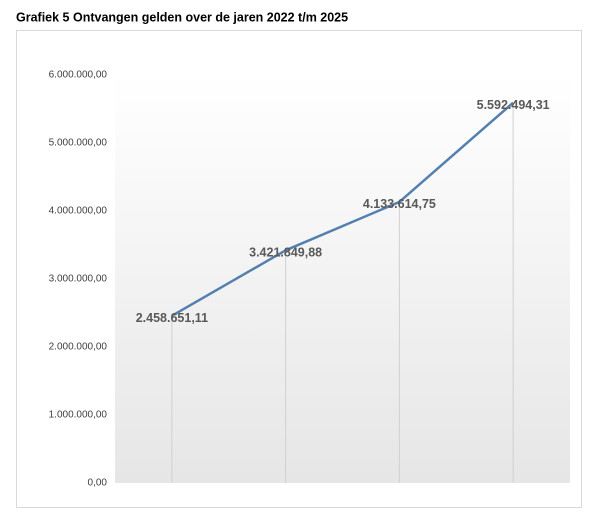  What do you see at coordinates (78, 415) in the screenshot?
I see `y-tick-label: 1.000.000,00` at bounding box center [78, 415].